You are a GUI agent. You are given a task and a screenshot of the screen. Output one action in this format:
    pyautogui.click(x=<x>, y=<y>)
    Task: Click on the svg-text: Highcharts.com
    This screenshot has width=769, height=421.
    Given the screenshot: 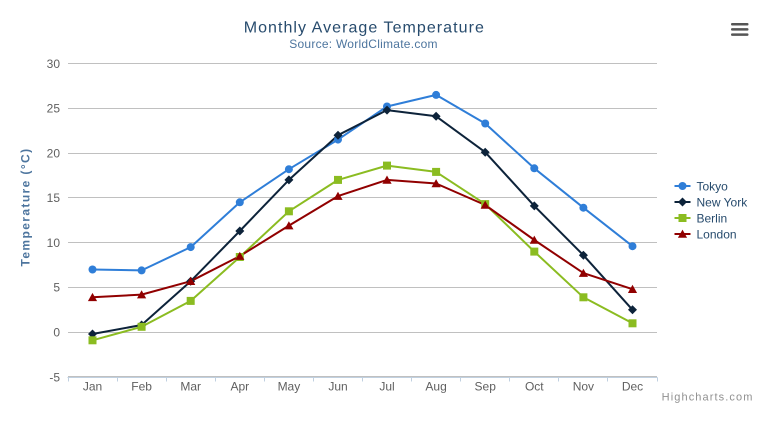 What is the action you would take?
    pyautogui.click(x=708, y=398)
    